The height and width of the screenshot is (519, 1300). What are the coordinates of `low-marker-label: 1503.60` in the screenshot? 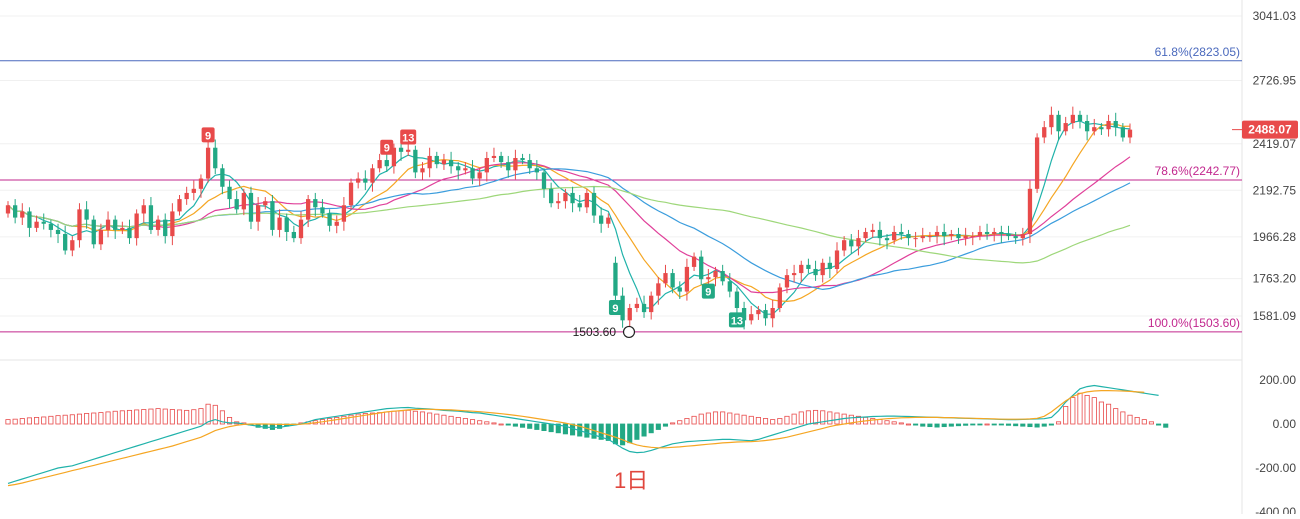 It's located at (595, 332).